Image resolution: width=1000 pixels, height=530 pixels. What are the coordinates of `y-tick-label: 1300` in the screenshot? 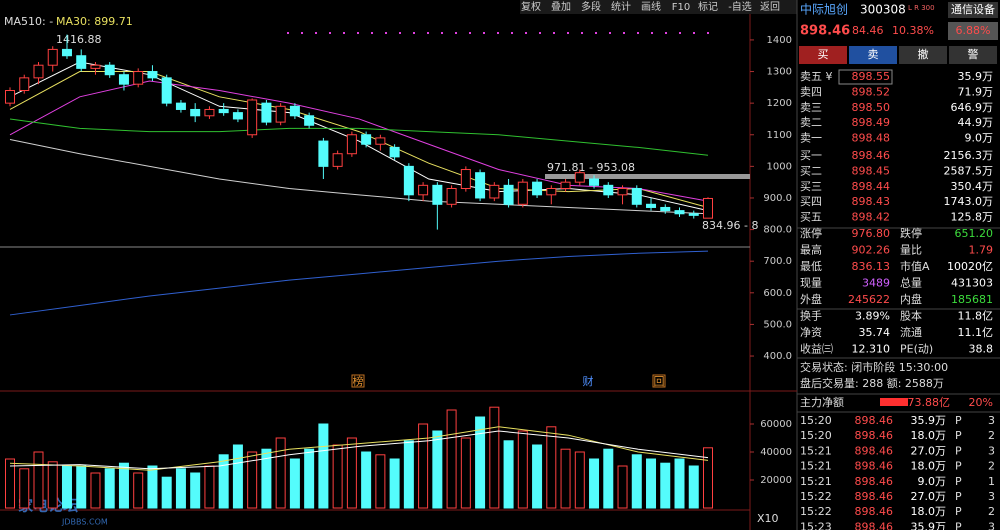 It's located at (779, 72).